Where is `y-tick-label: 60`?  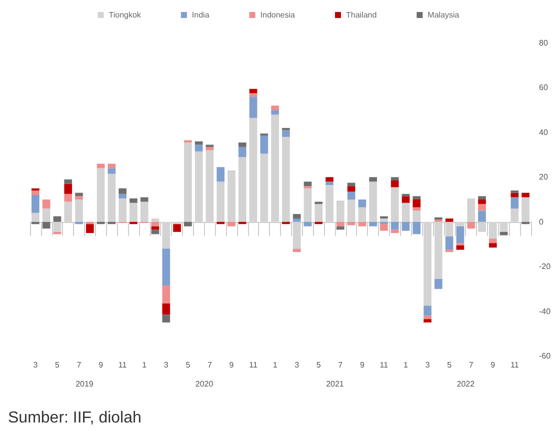 y-tick-label: 60 is located at coordinates (543, 87).